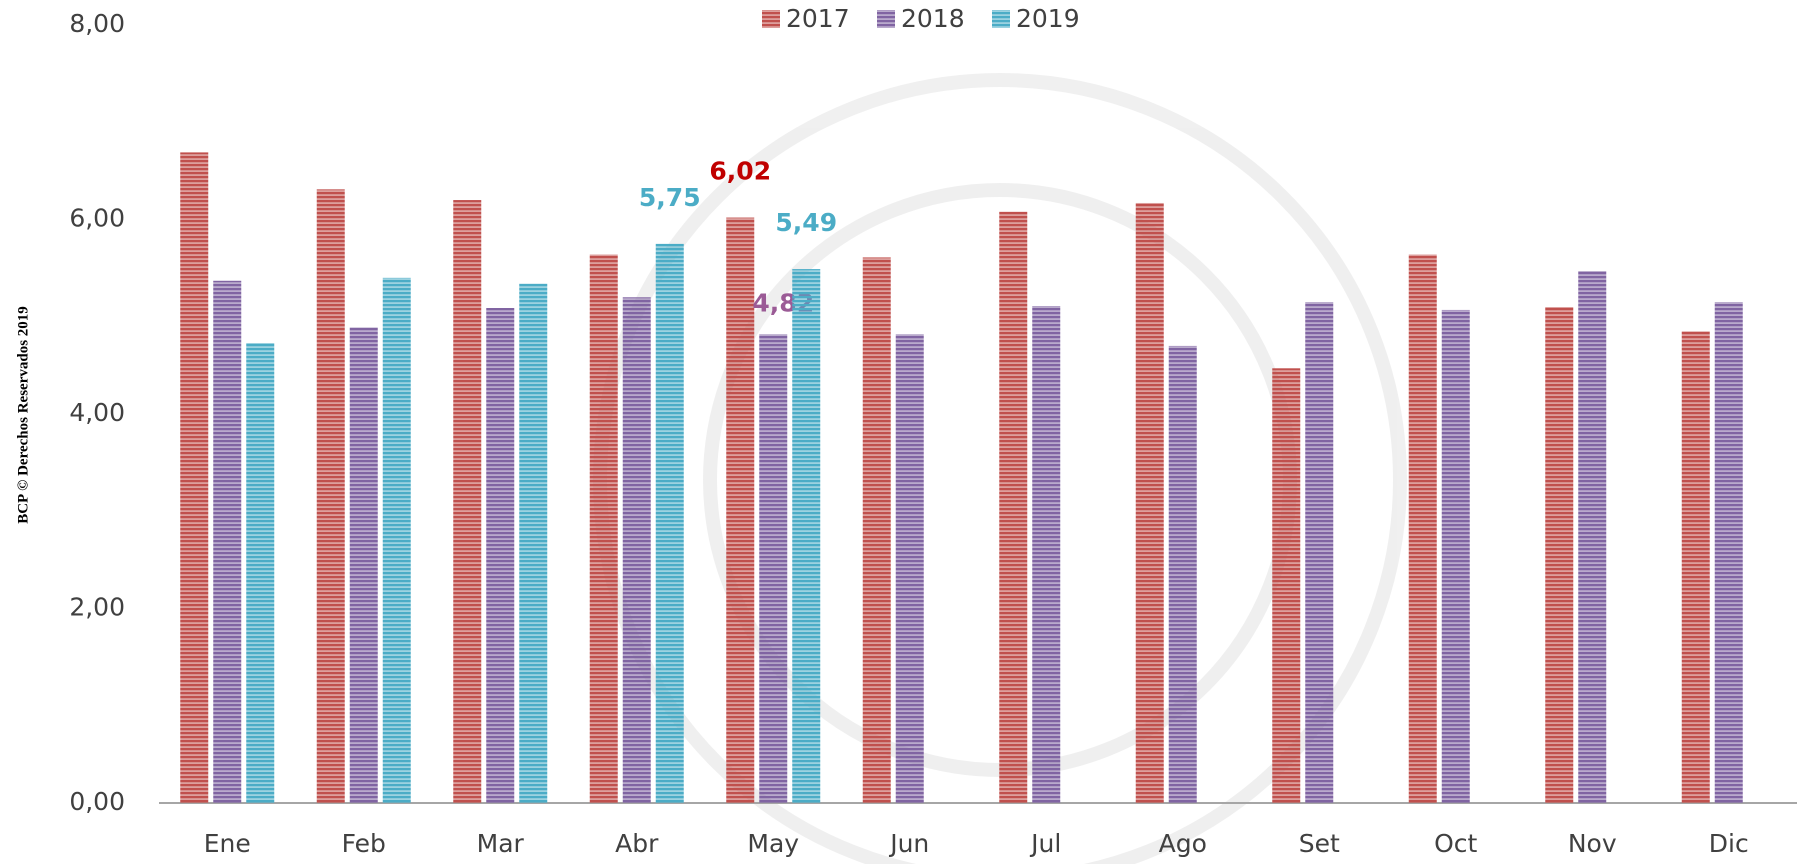 The height and width of the screenshot is (864, 1804). I want to click on x-tick-label: Jul, so click(1045, 843).